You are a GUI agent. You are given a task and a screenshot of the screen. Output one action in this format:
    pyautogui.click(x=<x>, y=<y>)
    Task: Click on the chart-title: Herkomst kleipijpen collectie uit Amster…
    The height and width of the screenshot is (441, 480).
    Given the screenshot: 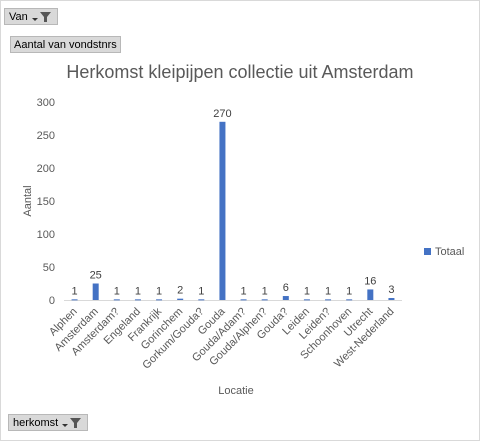 What is the action you would take?
    pyautogui.click(x=240, y=72)
    